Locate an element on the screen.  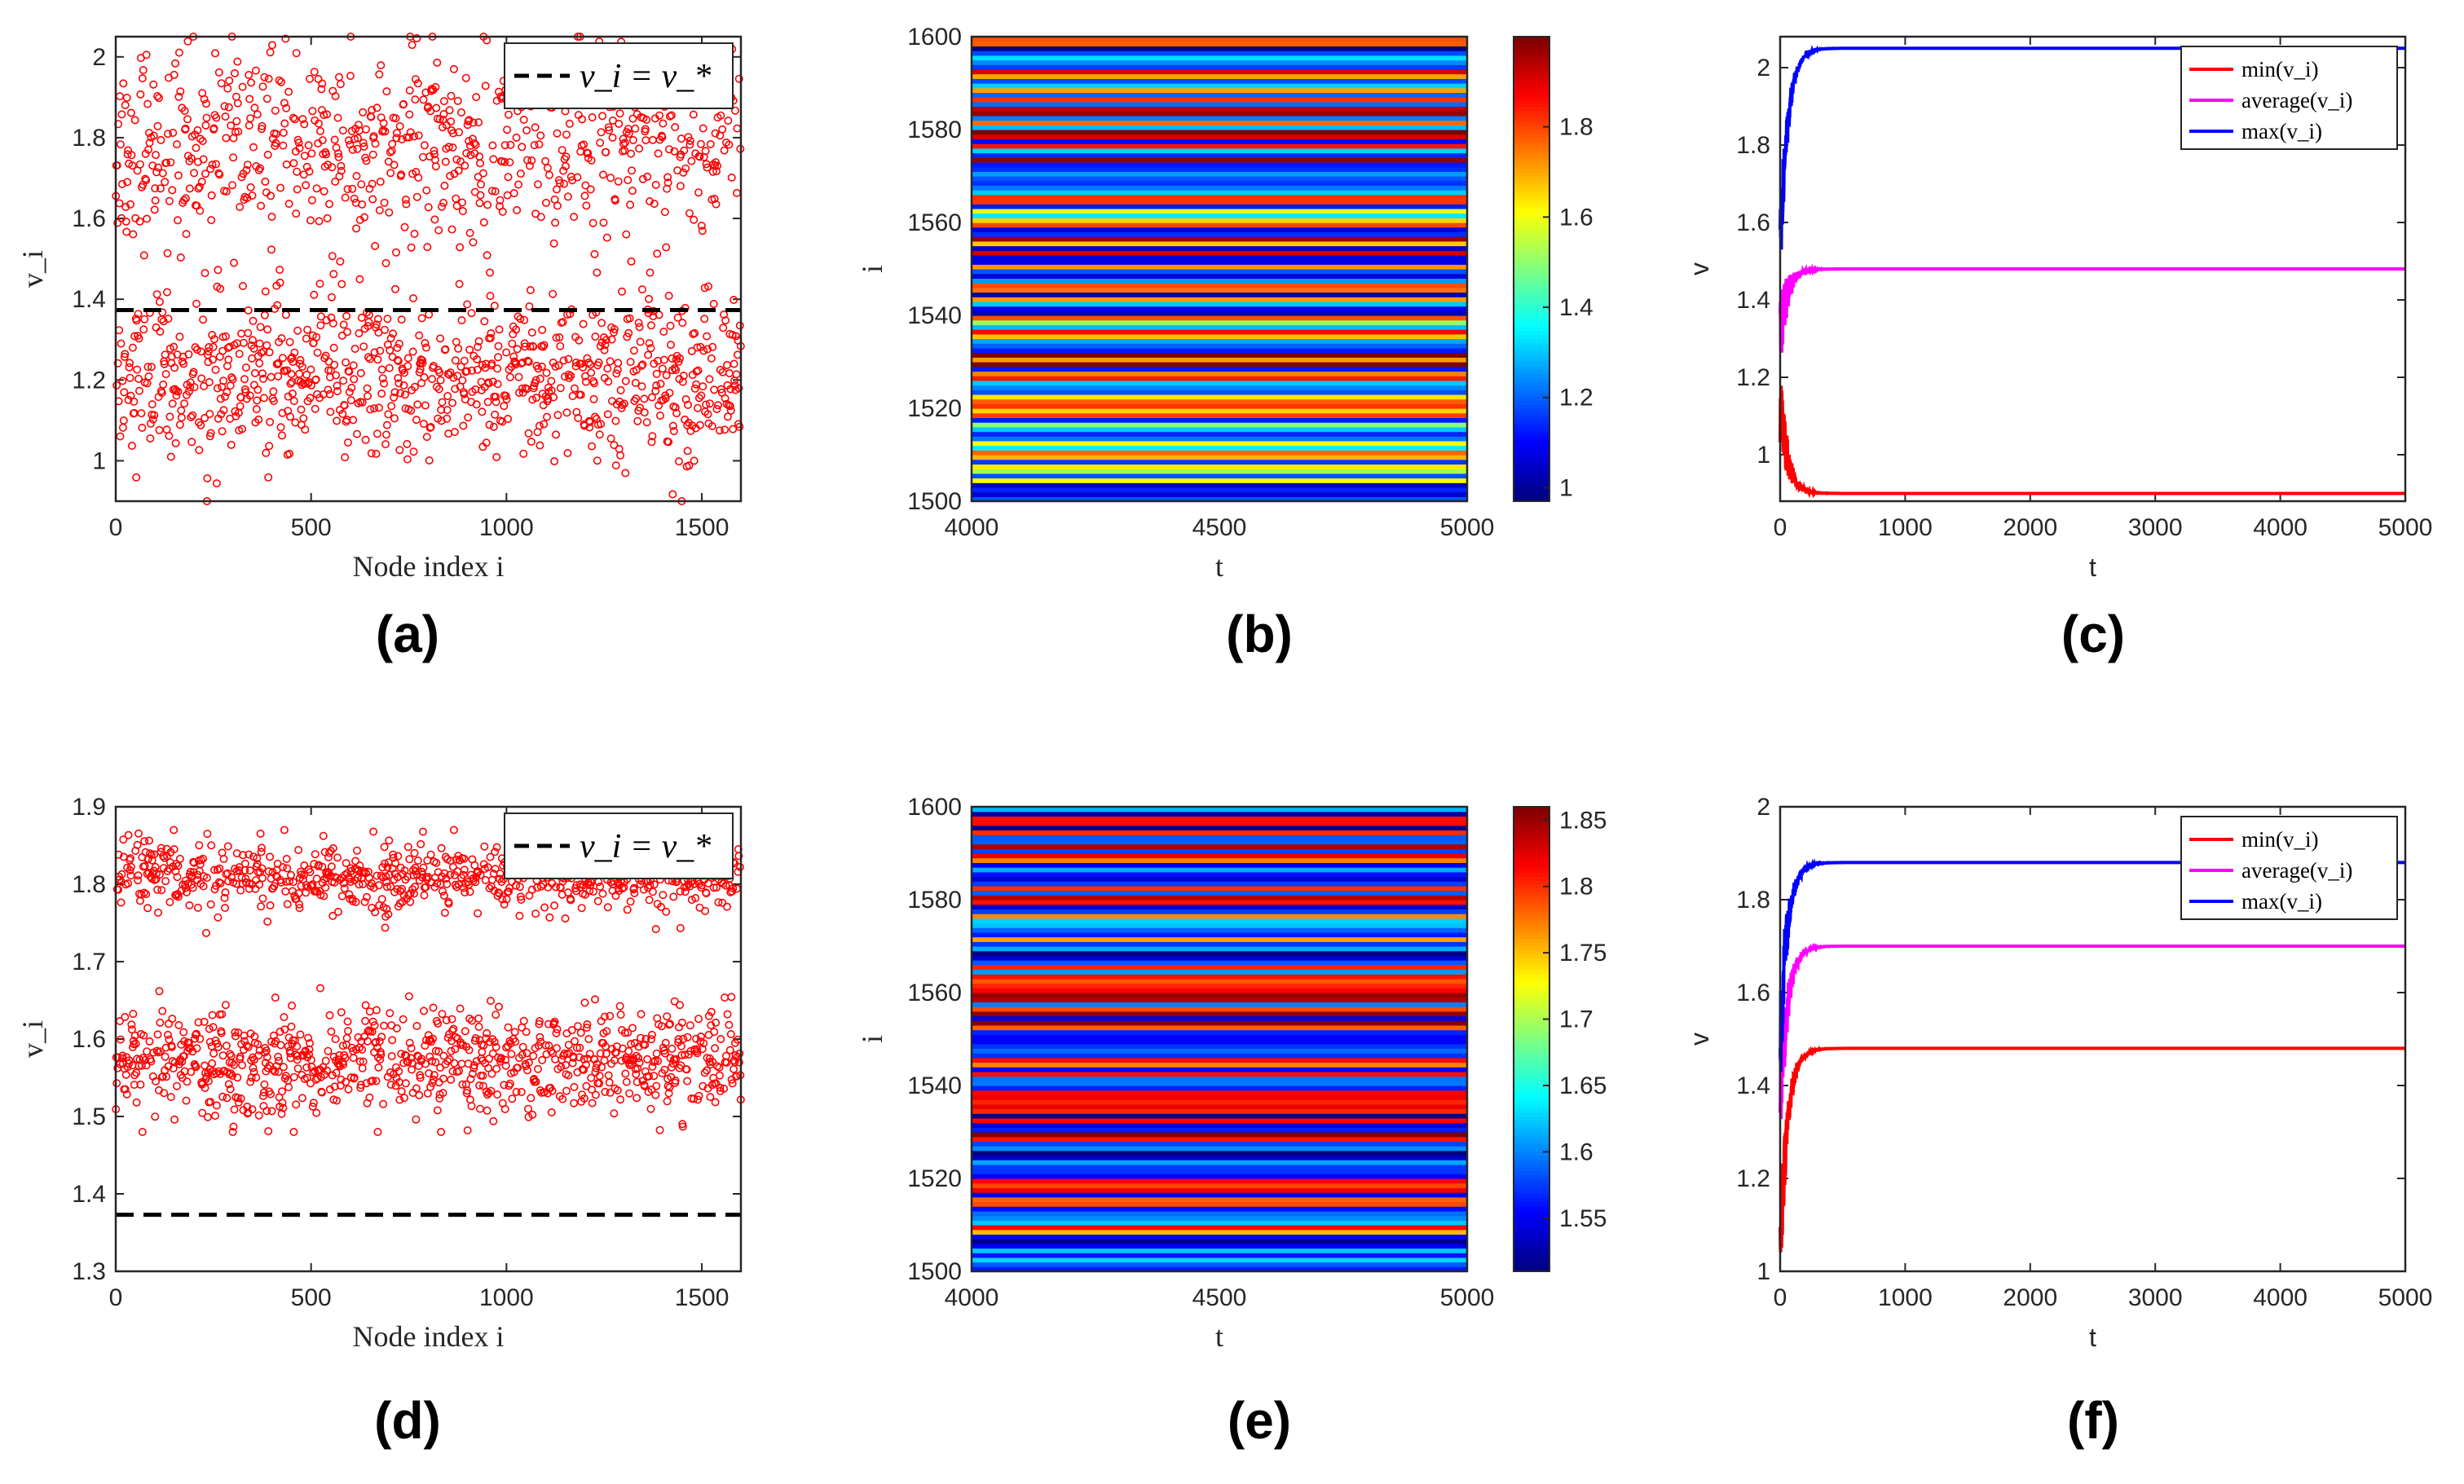
colorbar-tick-label: 1.85 is located at coordinates (1583, 820).